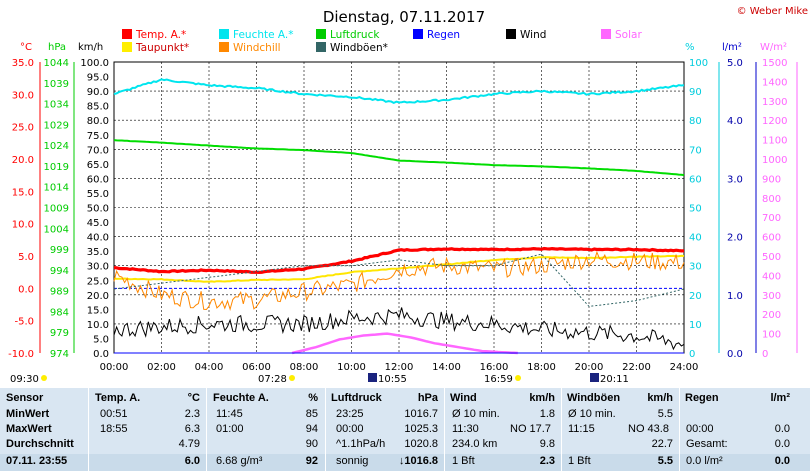 The height and width of the screenshot is (471, 810). What do you see at coordinates (774, 141) in the screenshot?
I see `solar-tick-label: 1100` at bounding box center [774, 141].